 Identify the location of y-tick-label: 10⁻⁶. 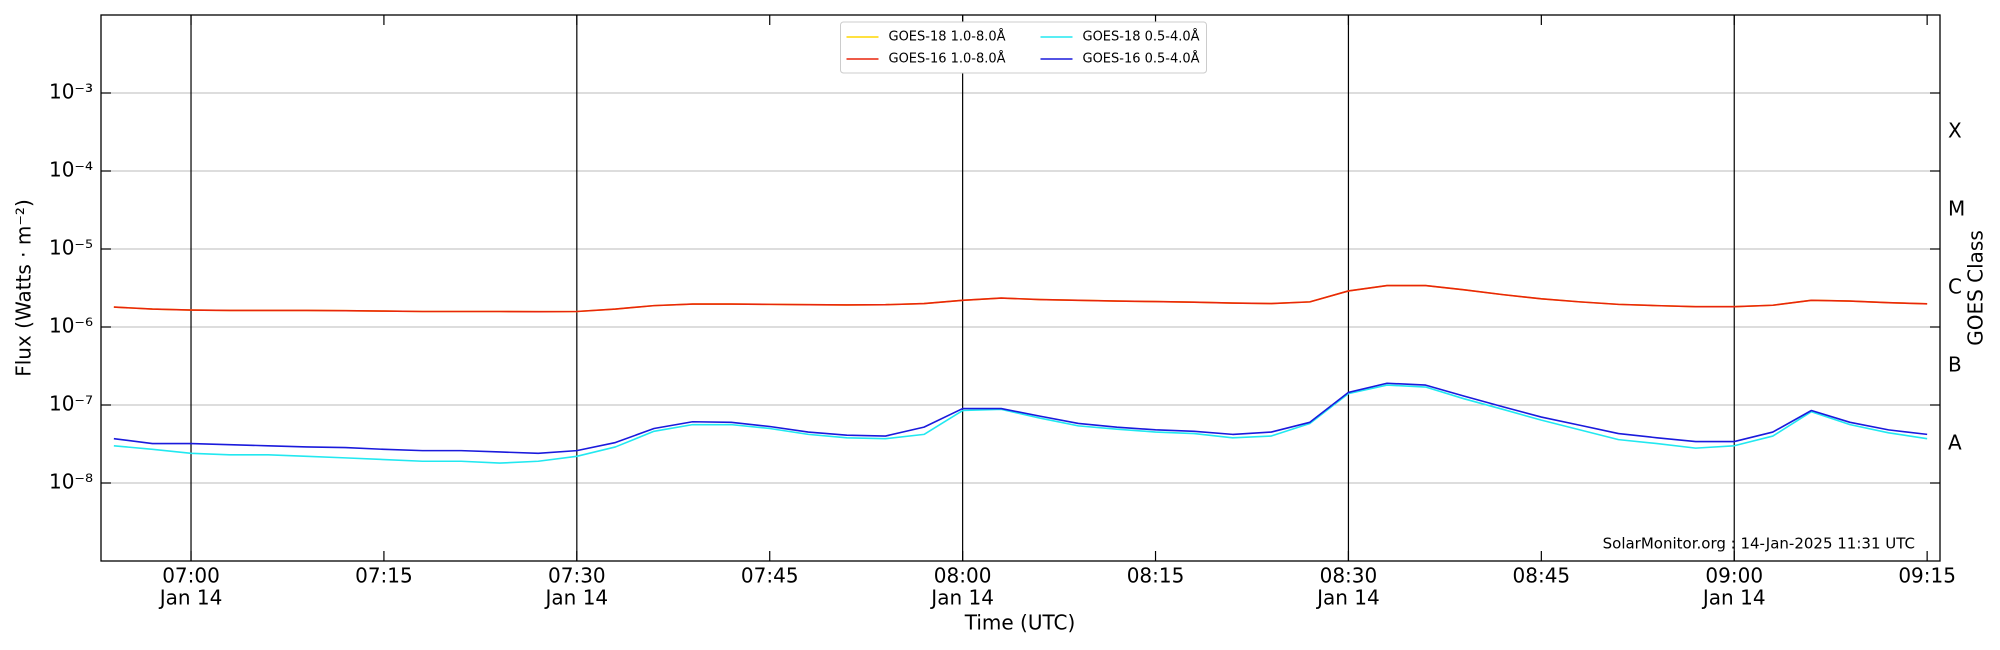
(71, 326).